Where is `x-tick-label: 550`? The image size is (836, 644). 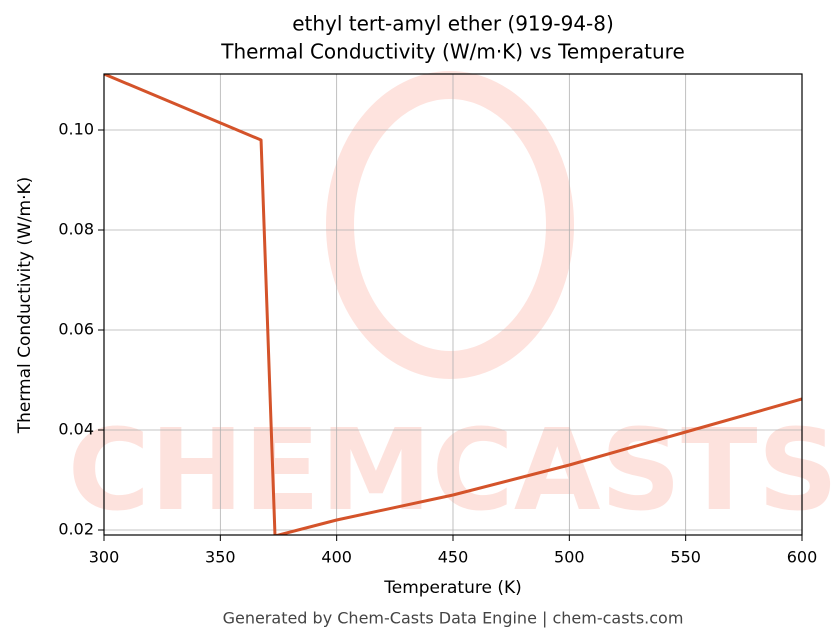
x-tick-label: 550 is located at coordinates (685, 557).